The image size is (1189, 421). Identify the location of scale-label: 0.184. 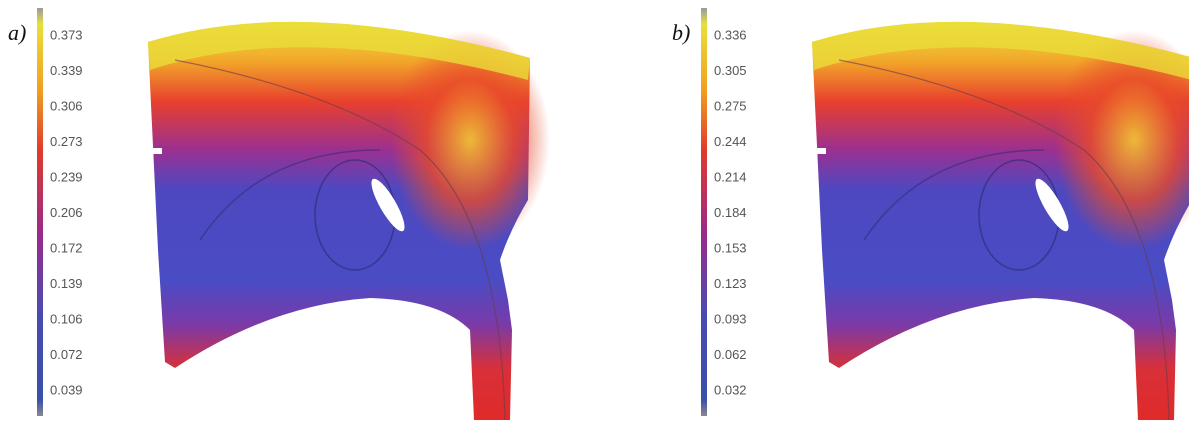
(730, 212).